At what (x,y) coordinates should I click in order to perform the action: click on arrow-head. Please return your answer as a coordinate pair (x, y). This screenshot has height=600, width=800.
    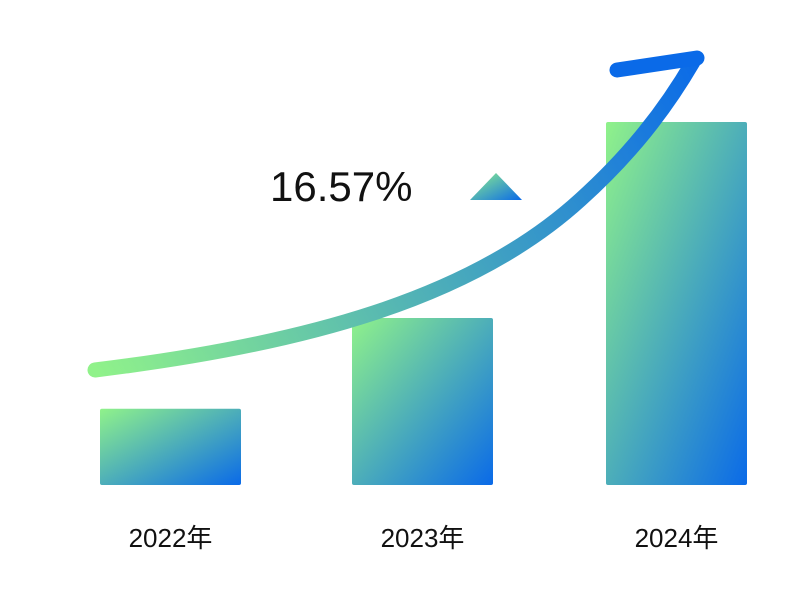
    Looking at the image, I should click on (657, 64).